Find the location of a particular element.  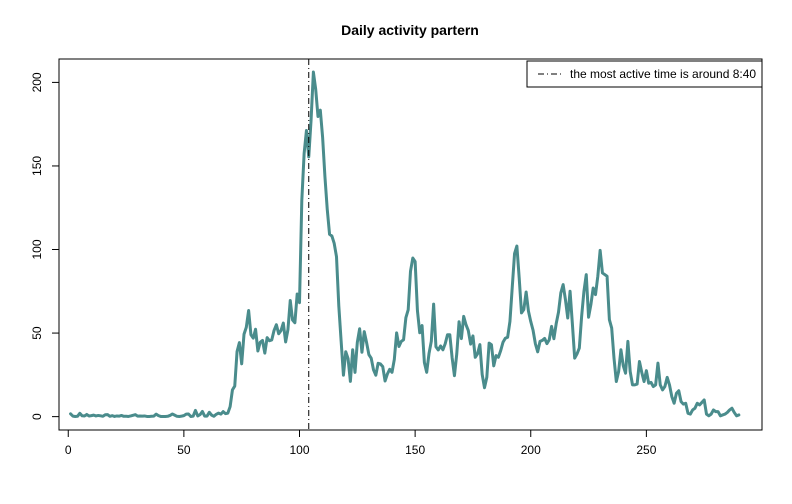

y-tick-label: 0 is located at coordinates (37, 416).